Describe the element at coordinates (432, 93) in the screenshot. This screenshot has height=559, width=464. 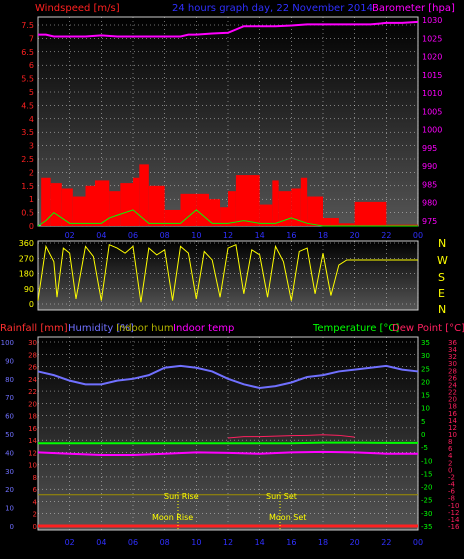
I see `barometer-tick-label: 1010` at that location.